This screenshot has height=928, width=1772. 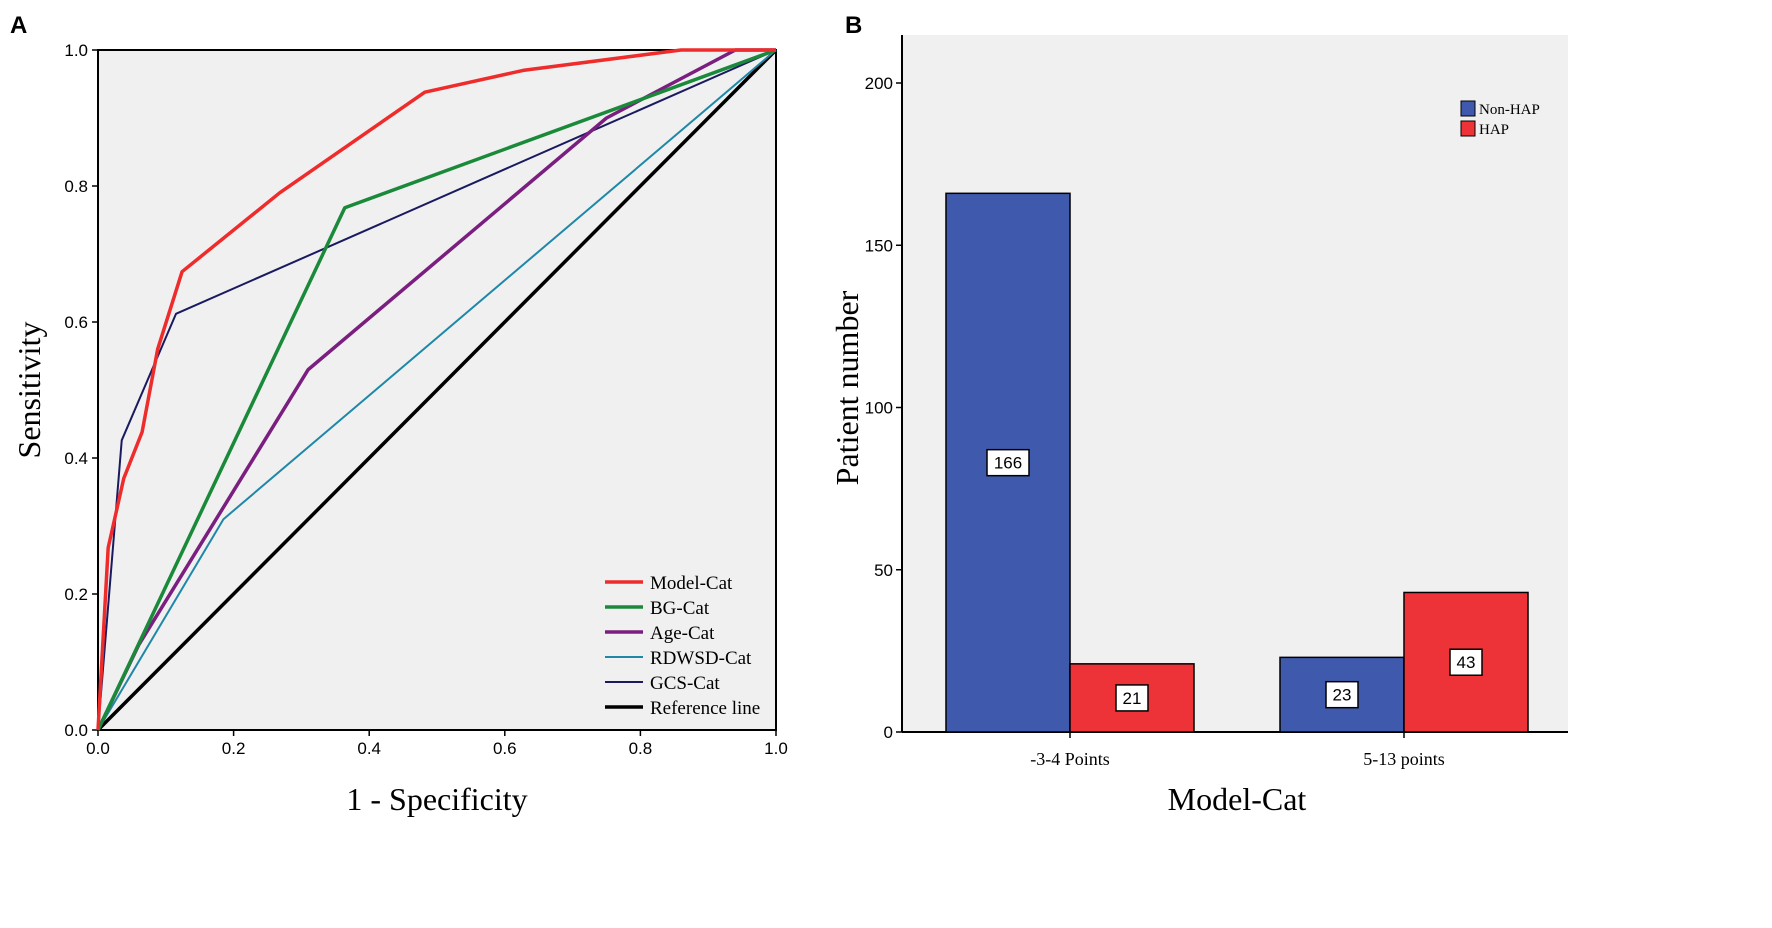 I want to click on legend-label: RDWSD-Cat, so click(x=701, y=658).